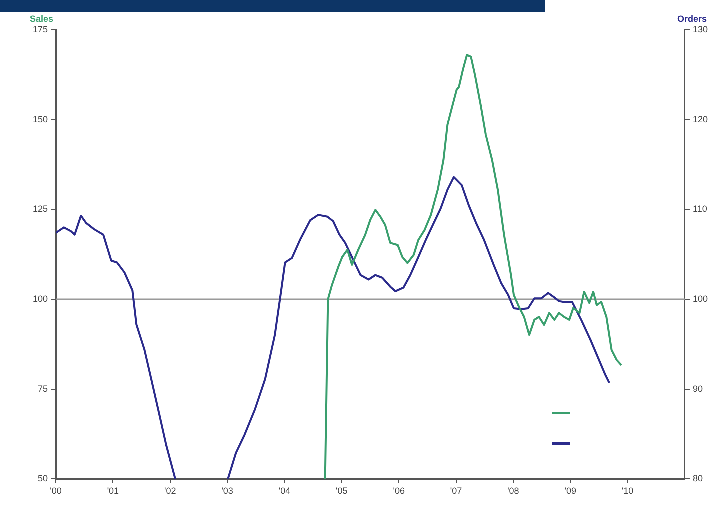 The image size is (719, 512). I want to click on x-tick-label: '00, so click(56, 491).